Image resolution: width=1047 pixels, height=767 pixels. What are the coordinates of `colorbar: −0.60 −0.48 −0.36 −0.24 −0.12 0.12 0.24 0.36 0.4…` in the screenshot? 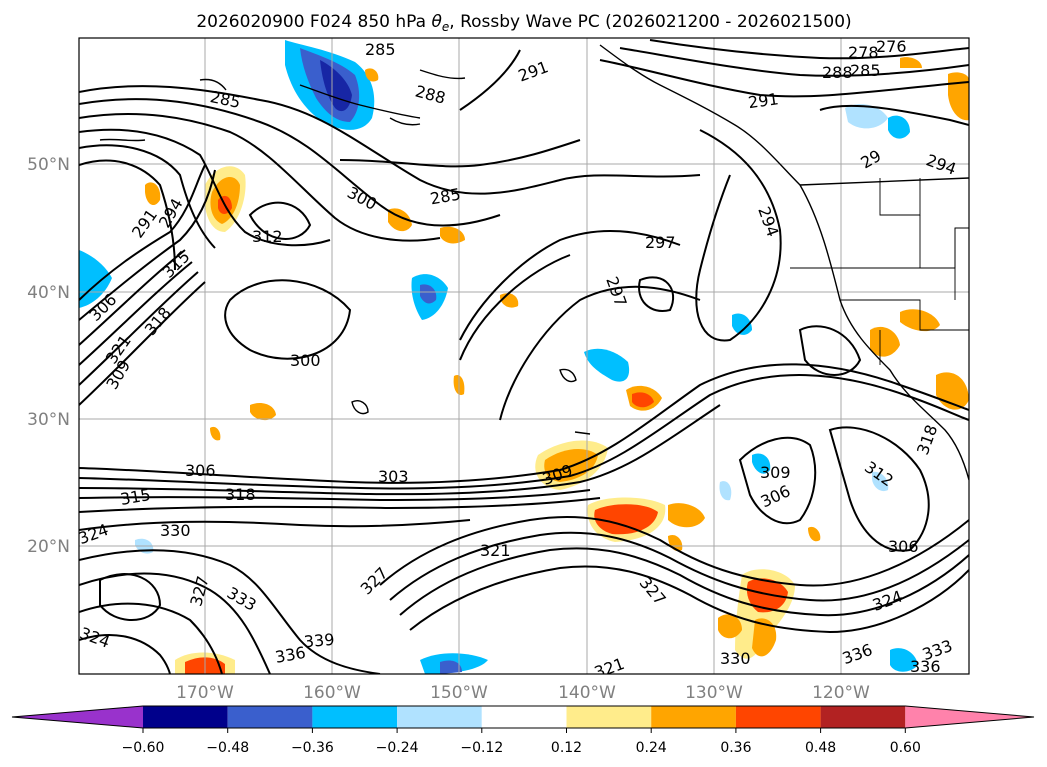 It's located at (523, 730).